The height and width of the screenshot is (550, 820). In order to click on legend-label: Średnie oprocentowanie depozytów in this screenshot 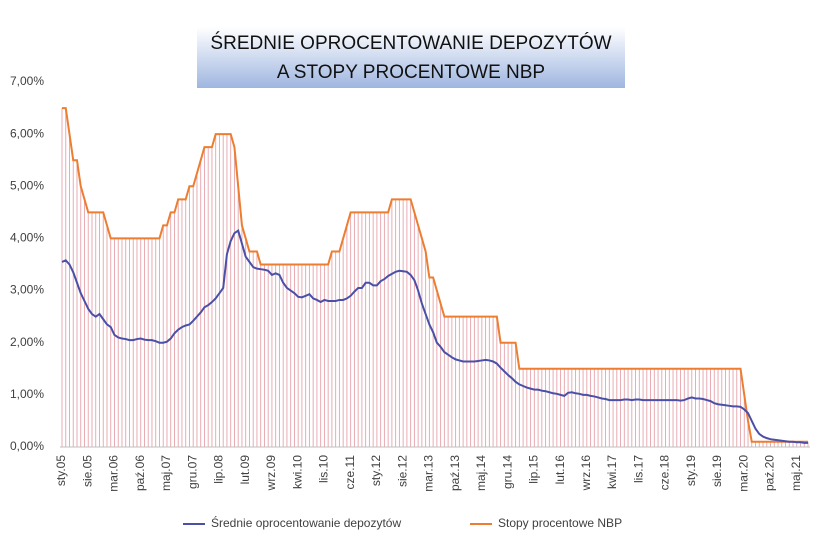, I will do `click(306, 522)`.